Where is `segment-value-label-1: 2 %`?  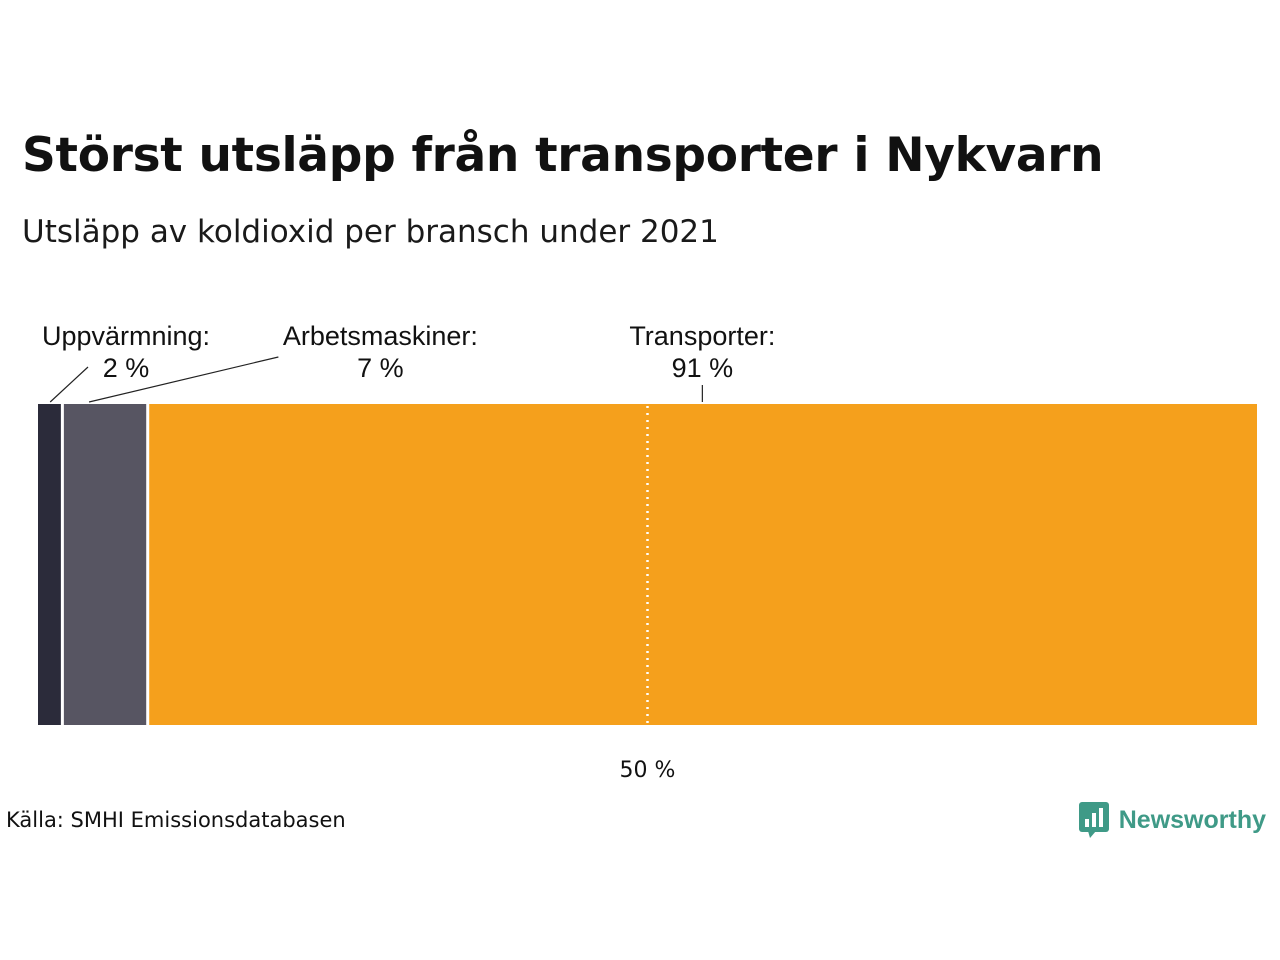 segment-value-label-1: 2 % is located at coordinates (126, 368).